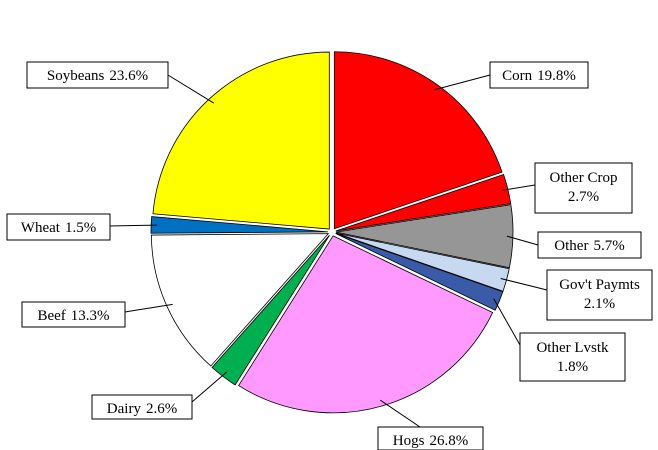  I want to click on data-label: Hogs 26.8%, so click(430, 441).